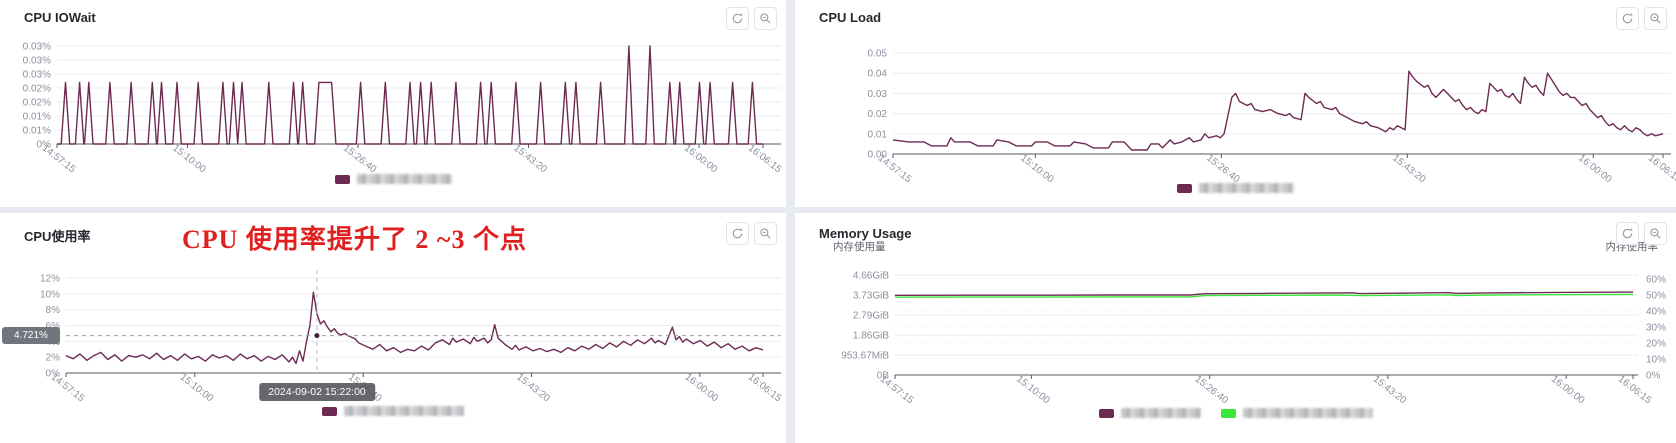  I want to click on y-axis-tick-label: 10%, so click(50, 294).